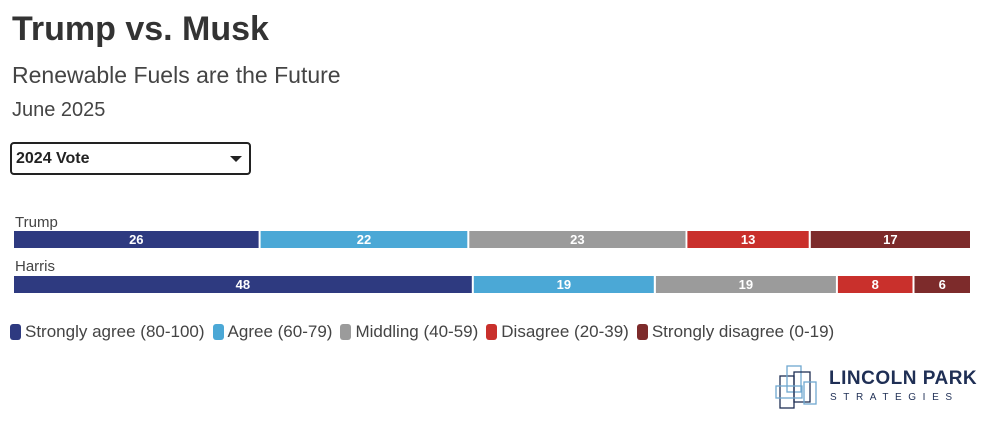 This screenshot has height=427, width=987. Describe the element at coordinates (894, 397) in the screenshot. I see `logo-text-secondary: STRATEGIES` at that location.